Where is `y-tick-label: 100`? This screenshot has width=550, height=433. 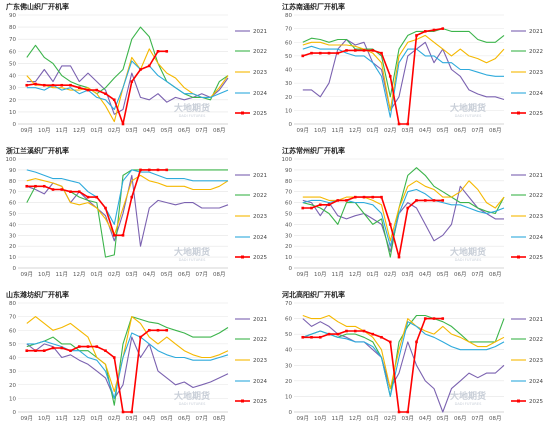
y-tick-label: 100 is located at coordinates (287, 160).